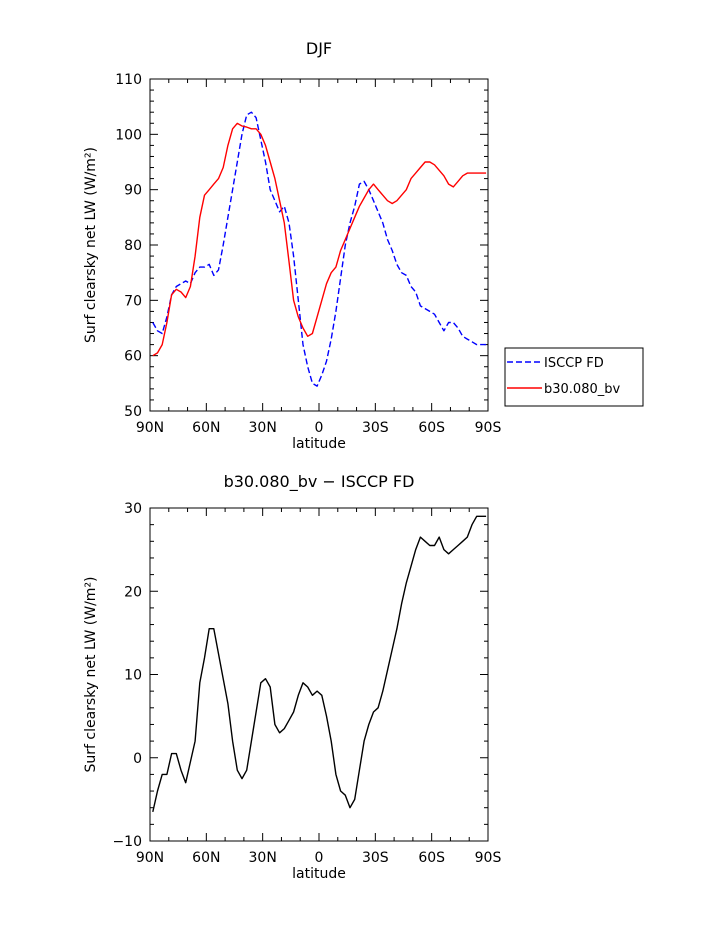  Describe the element at coordinates (319, 239) in the screenshot. I see `series-line-b30-080-bv` at that location.